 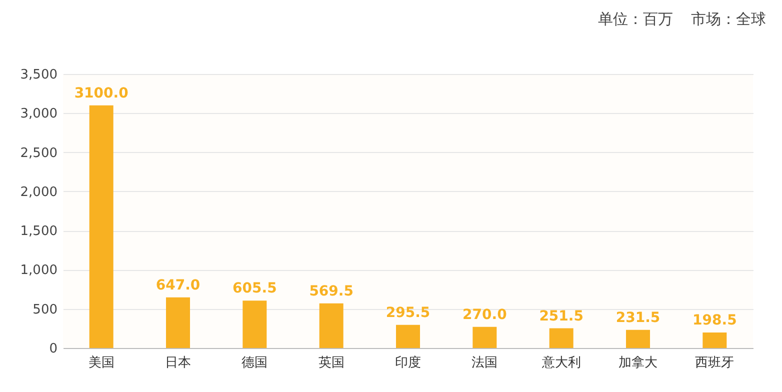 What do you see at coordinates (178, 285) in the screenshot?
I see `data-label: 647.0` at bounding box center [178, 285].